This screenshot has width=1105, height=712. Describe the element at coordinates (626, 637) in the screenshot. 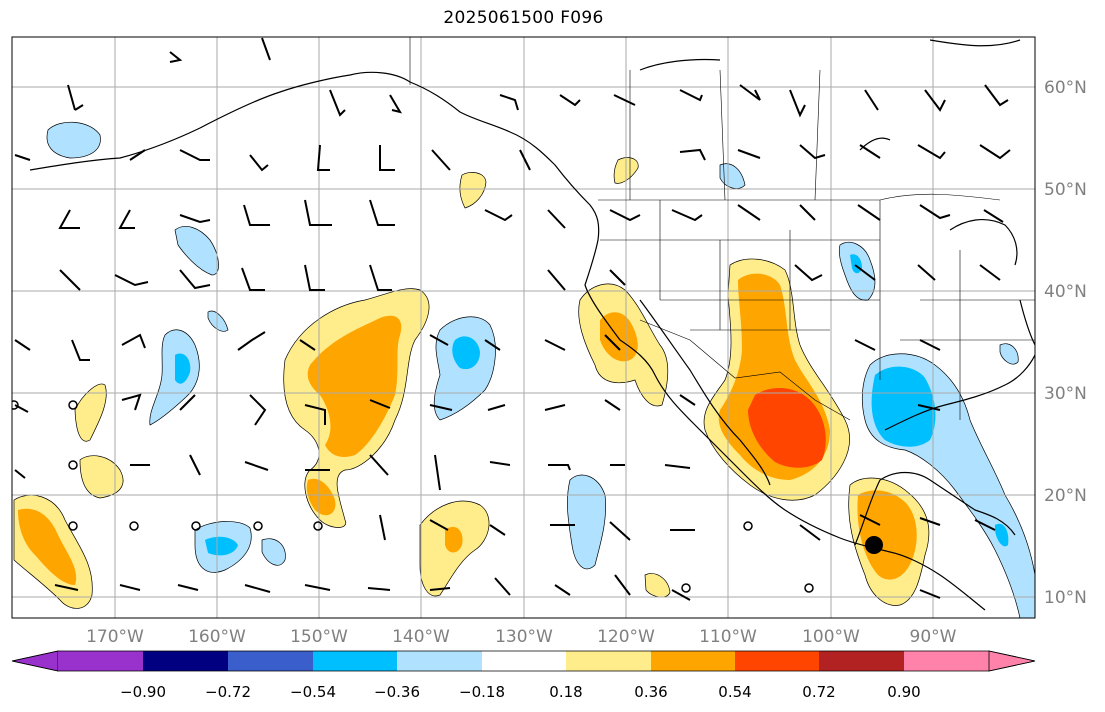

I see `lon-label: 120°W` at that location.